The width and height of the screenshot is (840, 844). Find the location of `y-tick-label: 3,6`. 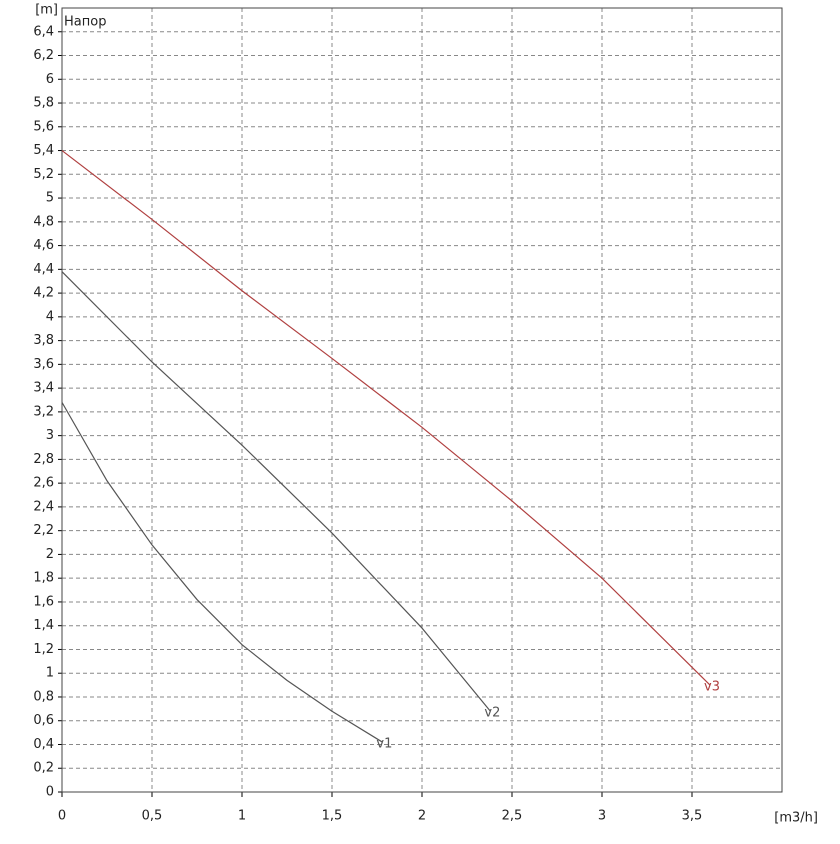

y-tick-label: 3,6 is located at coordinates (43, 364).